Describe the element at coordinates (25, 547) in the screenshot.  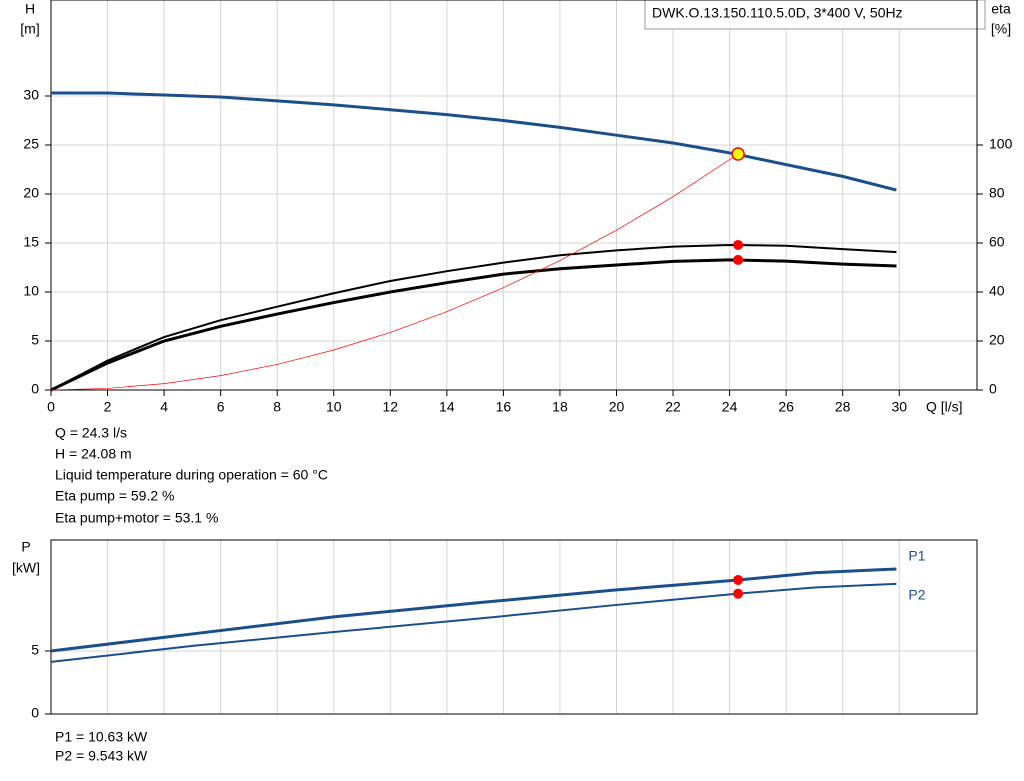
I see `y-axis-label: P` at that location.